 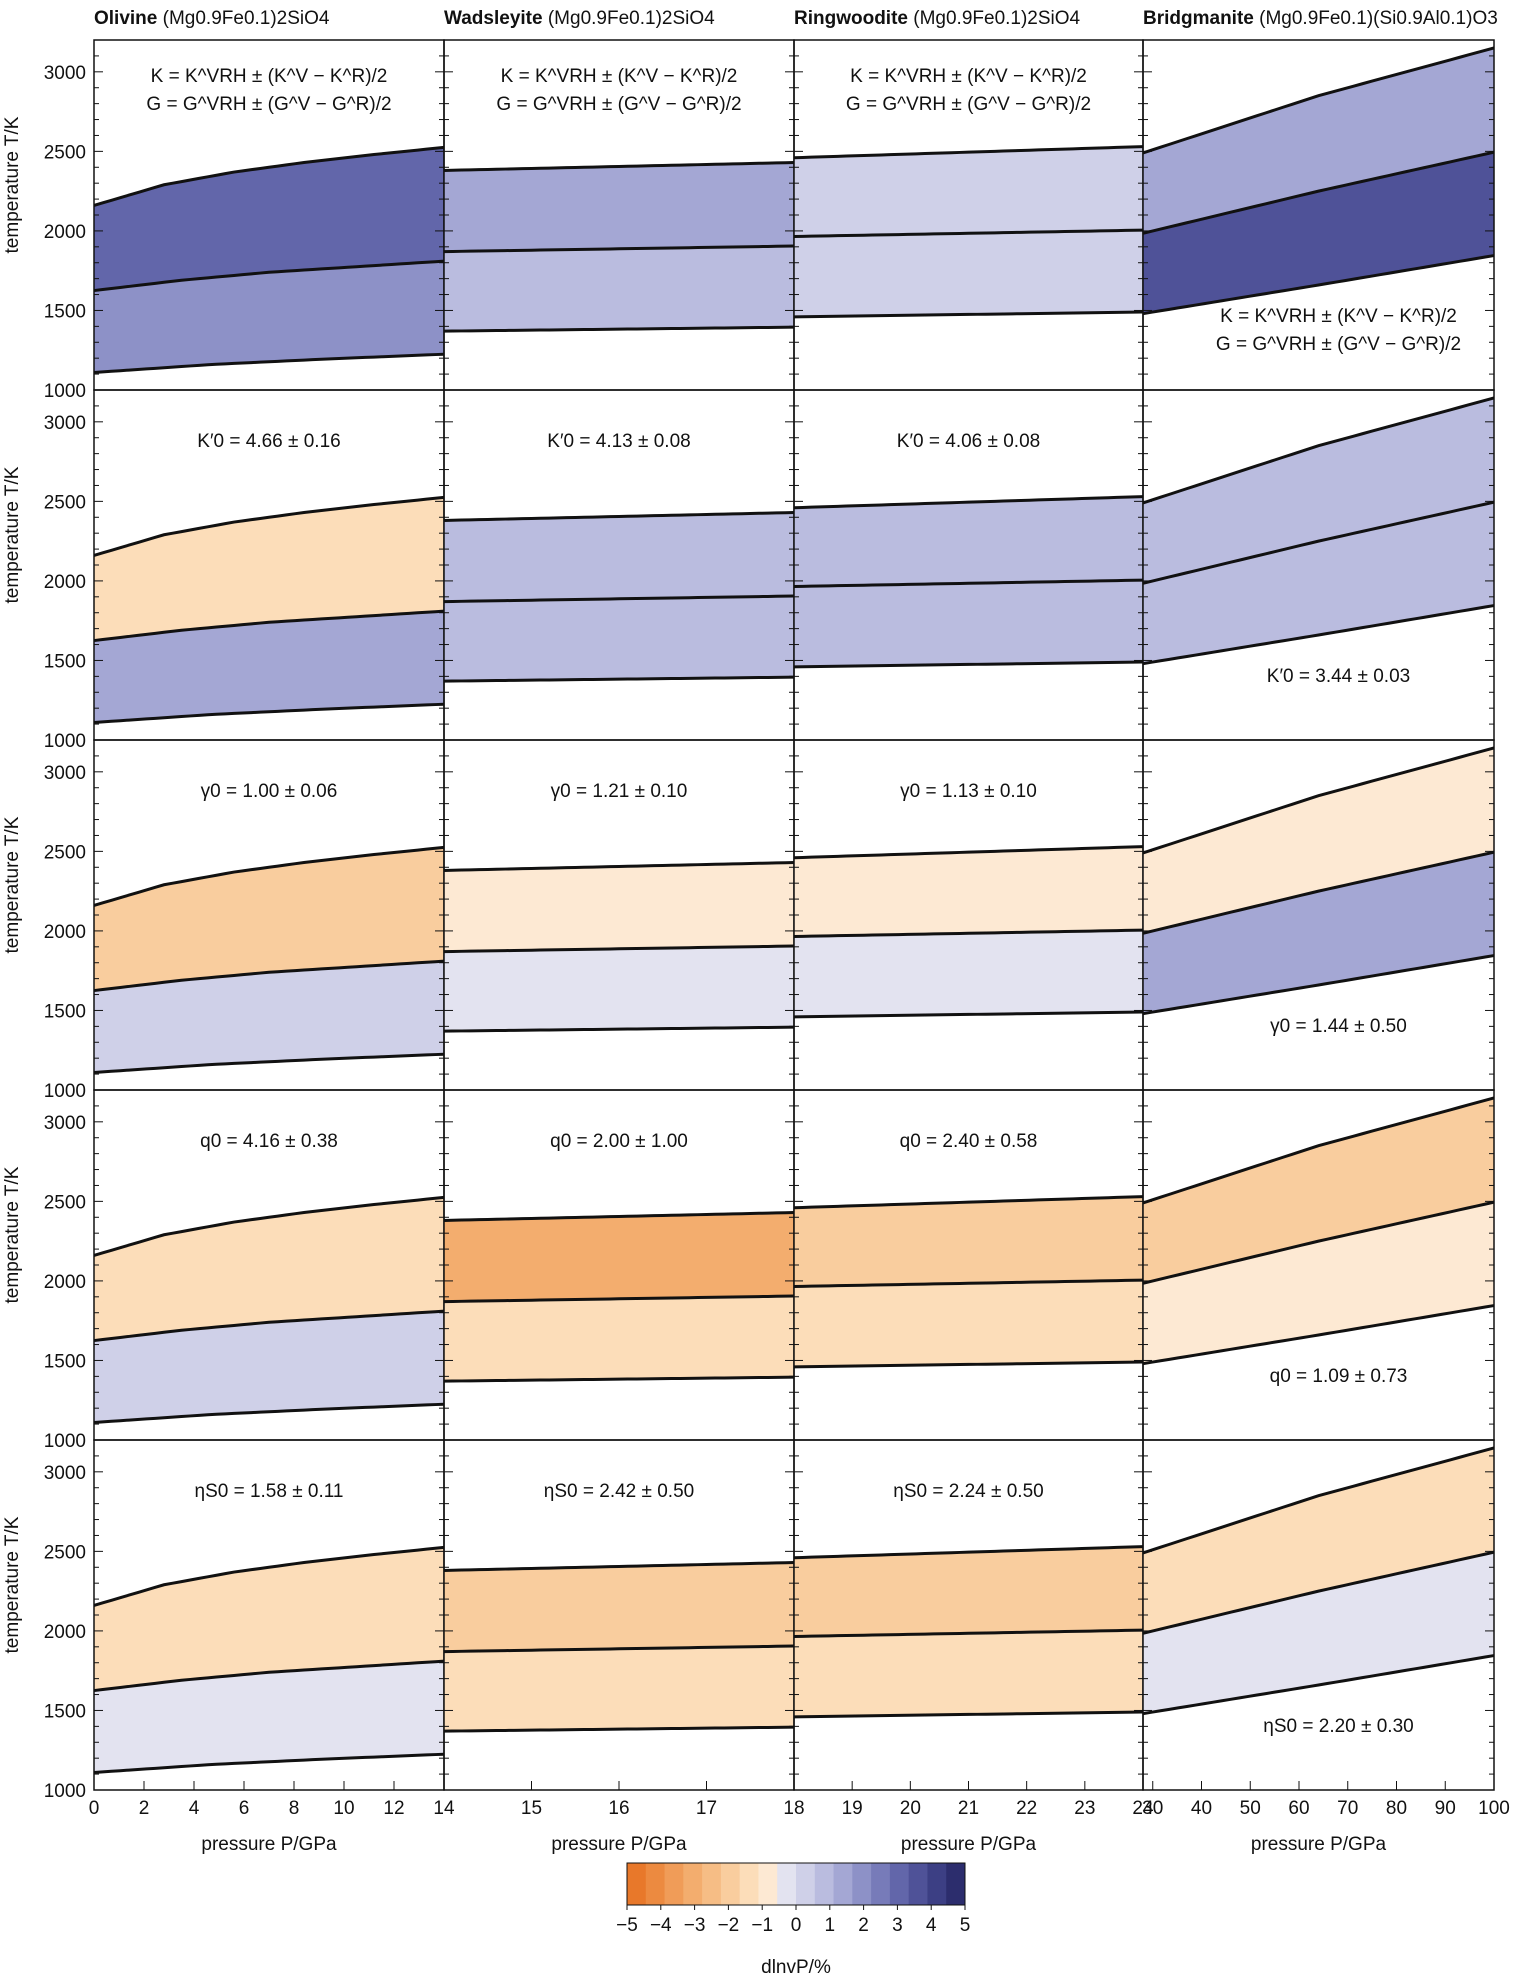 I want to click on colorbar: −5 −4 −3 −2 −1 0 1 2 3 4 5 dlnvP/%, so click(x=793, y=1920).